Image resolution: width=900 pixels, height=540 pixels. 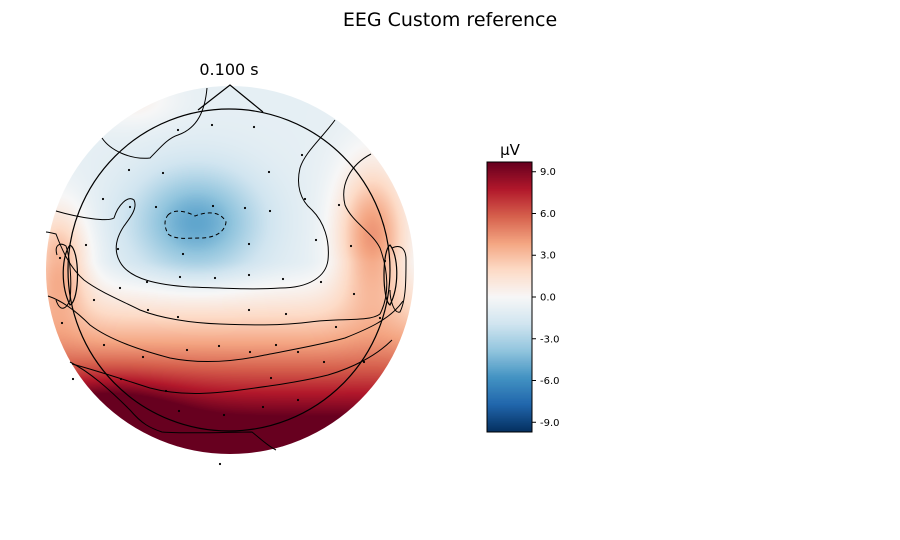 I want to click on colorbar: µV 9.0 6.0 3.0 0.0 -3.0 -6.0 -9.0, so click(x=523, y=287).